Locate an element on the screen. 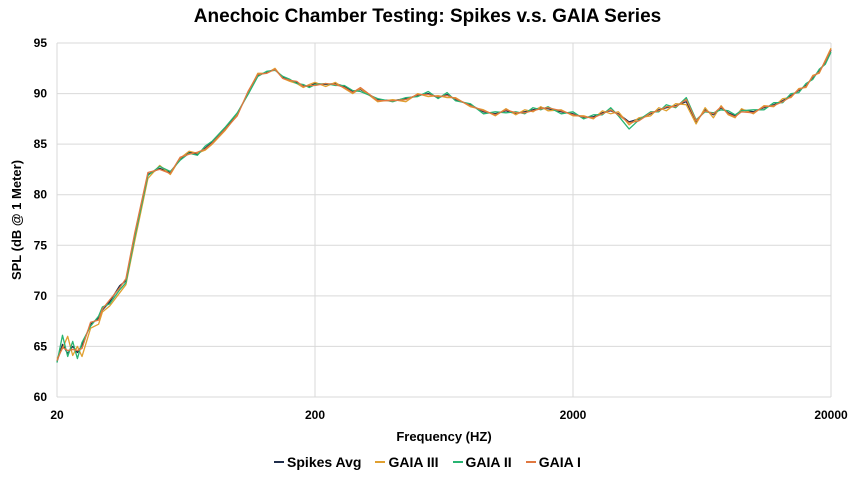 The width and height of the screenshot is (855, 480). legend-item: GAIA II is located at coordinates (482, 462).